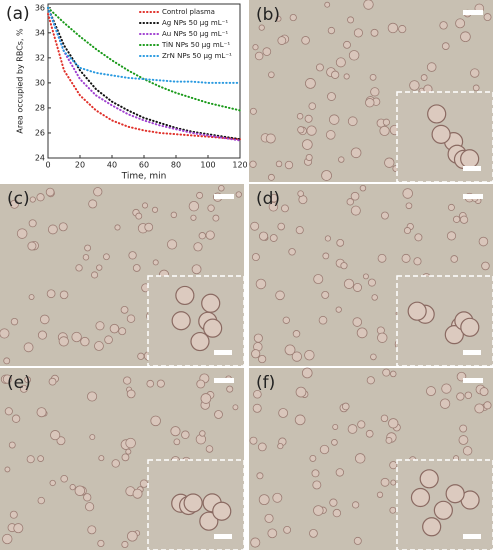  Describe the element at coordinates (188, 12) in the screenshot. I see `legend-label: Control plasma` at that location.